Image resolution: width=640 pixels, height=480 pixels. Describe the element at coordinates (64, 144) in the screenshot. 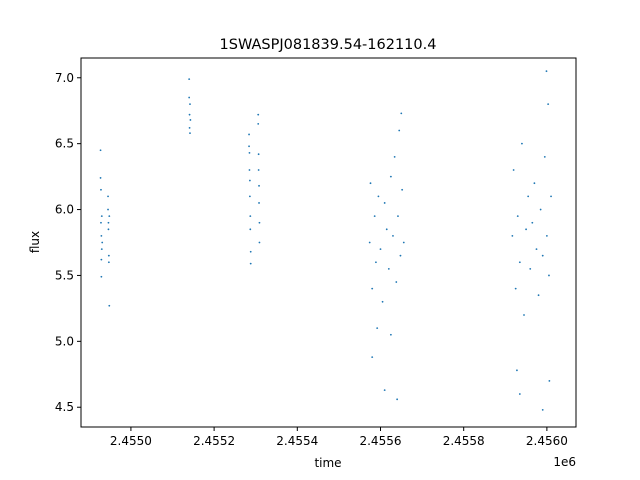

I see `y-tick-label: 6.5` at that location.